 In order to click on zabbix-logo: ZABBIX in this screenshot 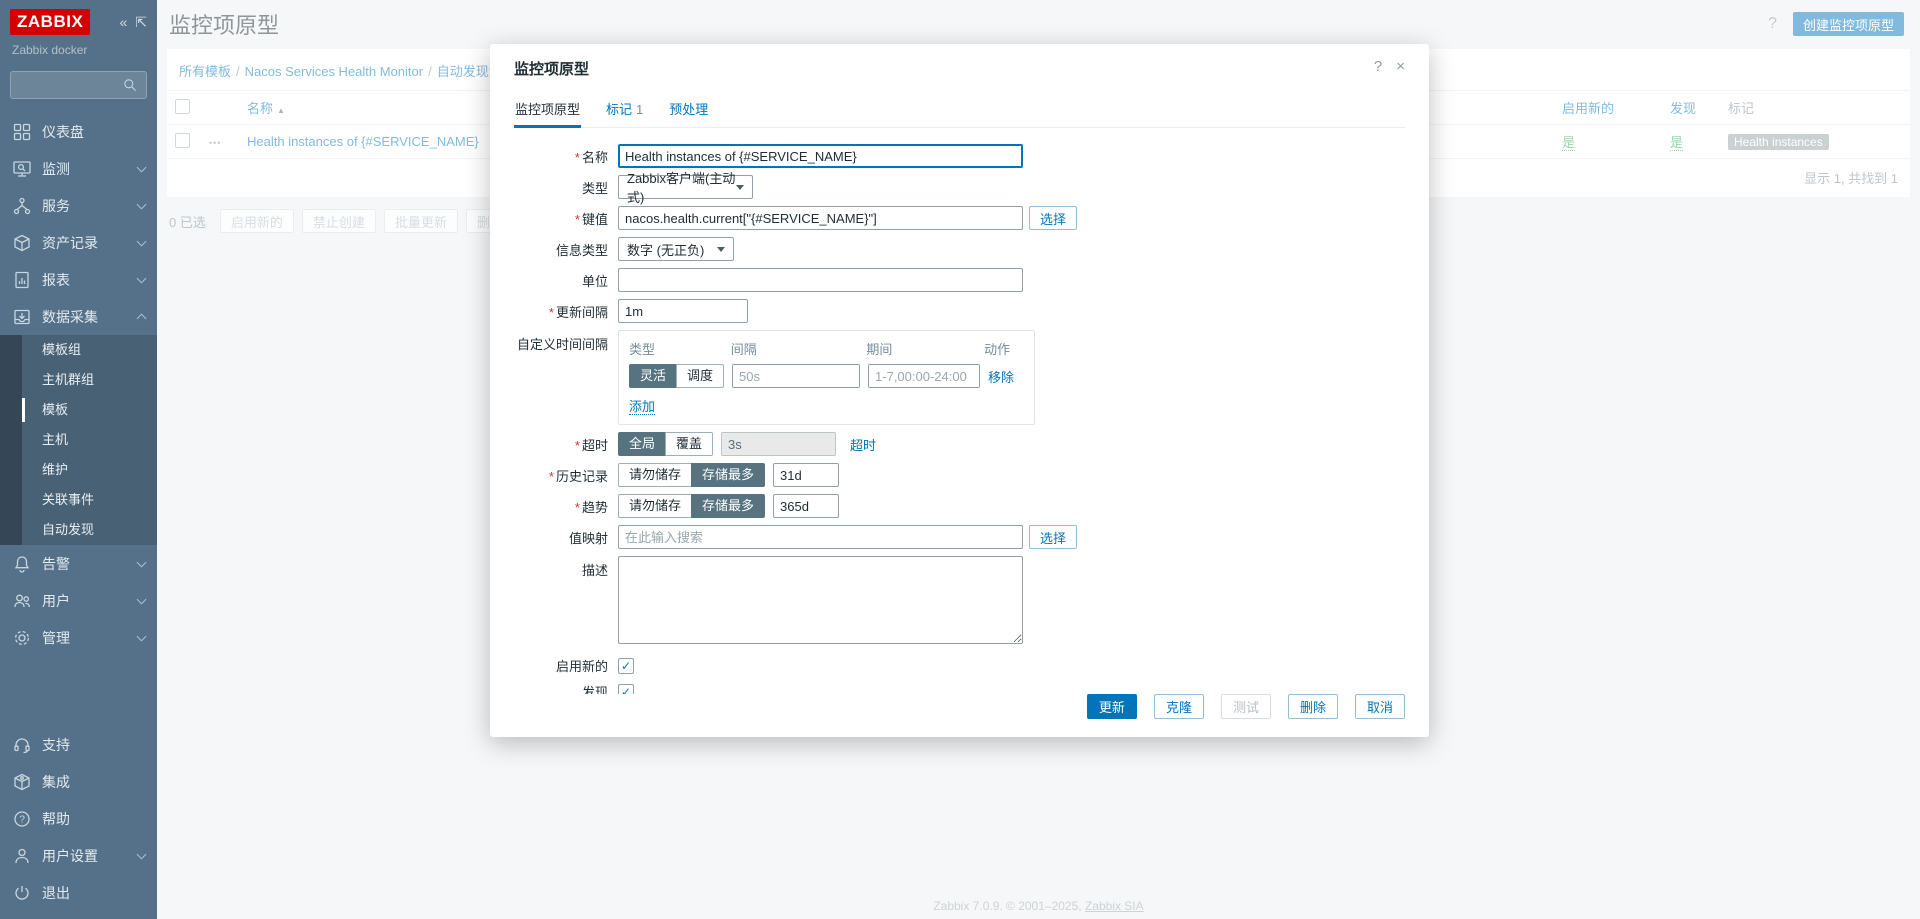, I will do `click(50, 22)`.